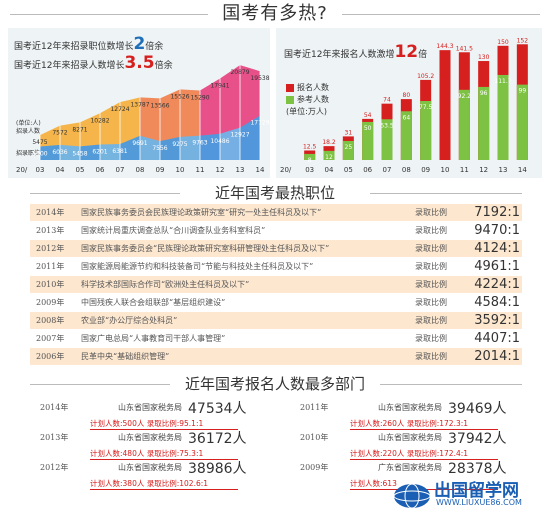 Image resolution: width=550 pixels, height=512 pixels. I want to click on applicants-value-label: 18.2, so click(329, 142).